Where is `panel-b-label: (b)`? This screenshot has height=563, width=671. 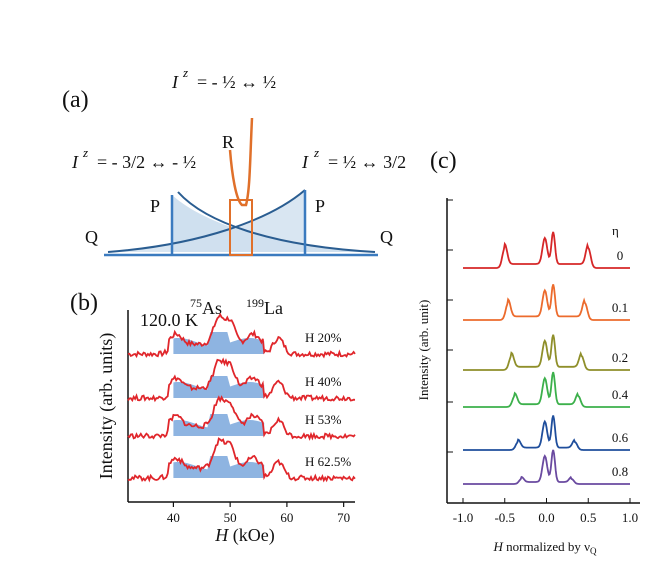
panel-b-label: (b) is located at coordinates (84, 303).